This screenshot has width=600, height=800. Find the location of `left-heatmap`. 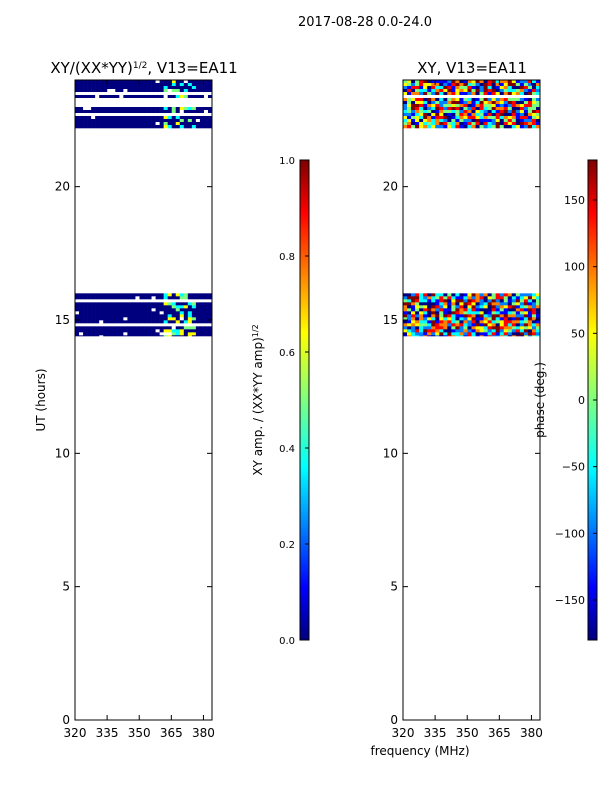

left-heatmap is located at coordinates (144, 208).